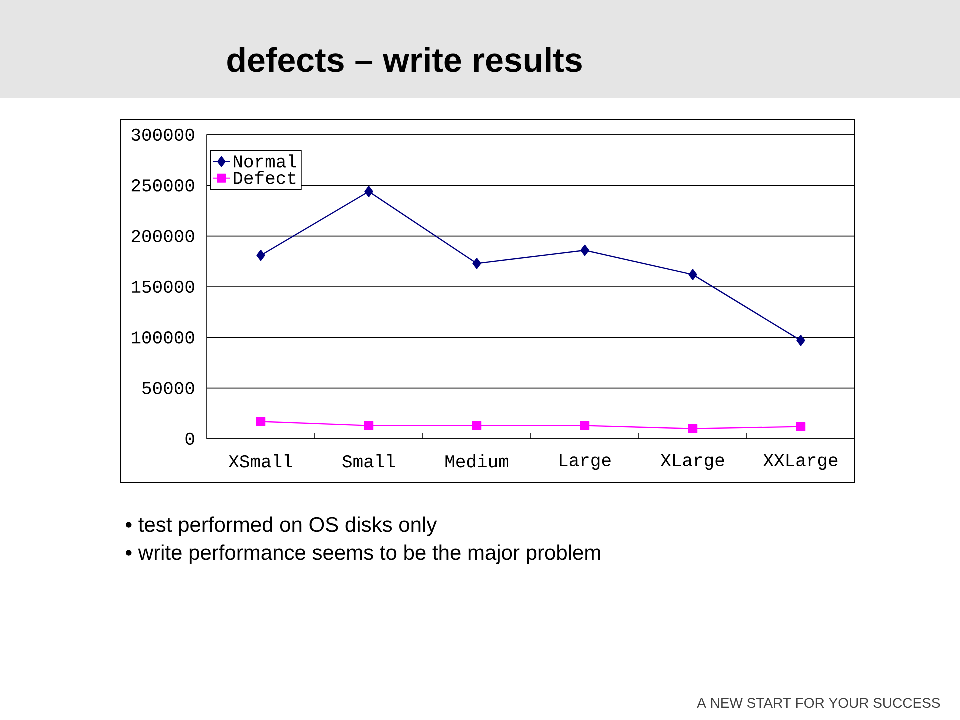 This screenshot has height=720, width=960. I want to click on x-tick-label: Medium, so click(477, 461).